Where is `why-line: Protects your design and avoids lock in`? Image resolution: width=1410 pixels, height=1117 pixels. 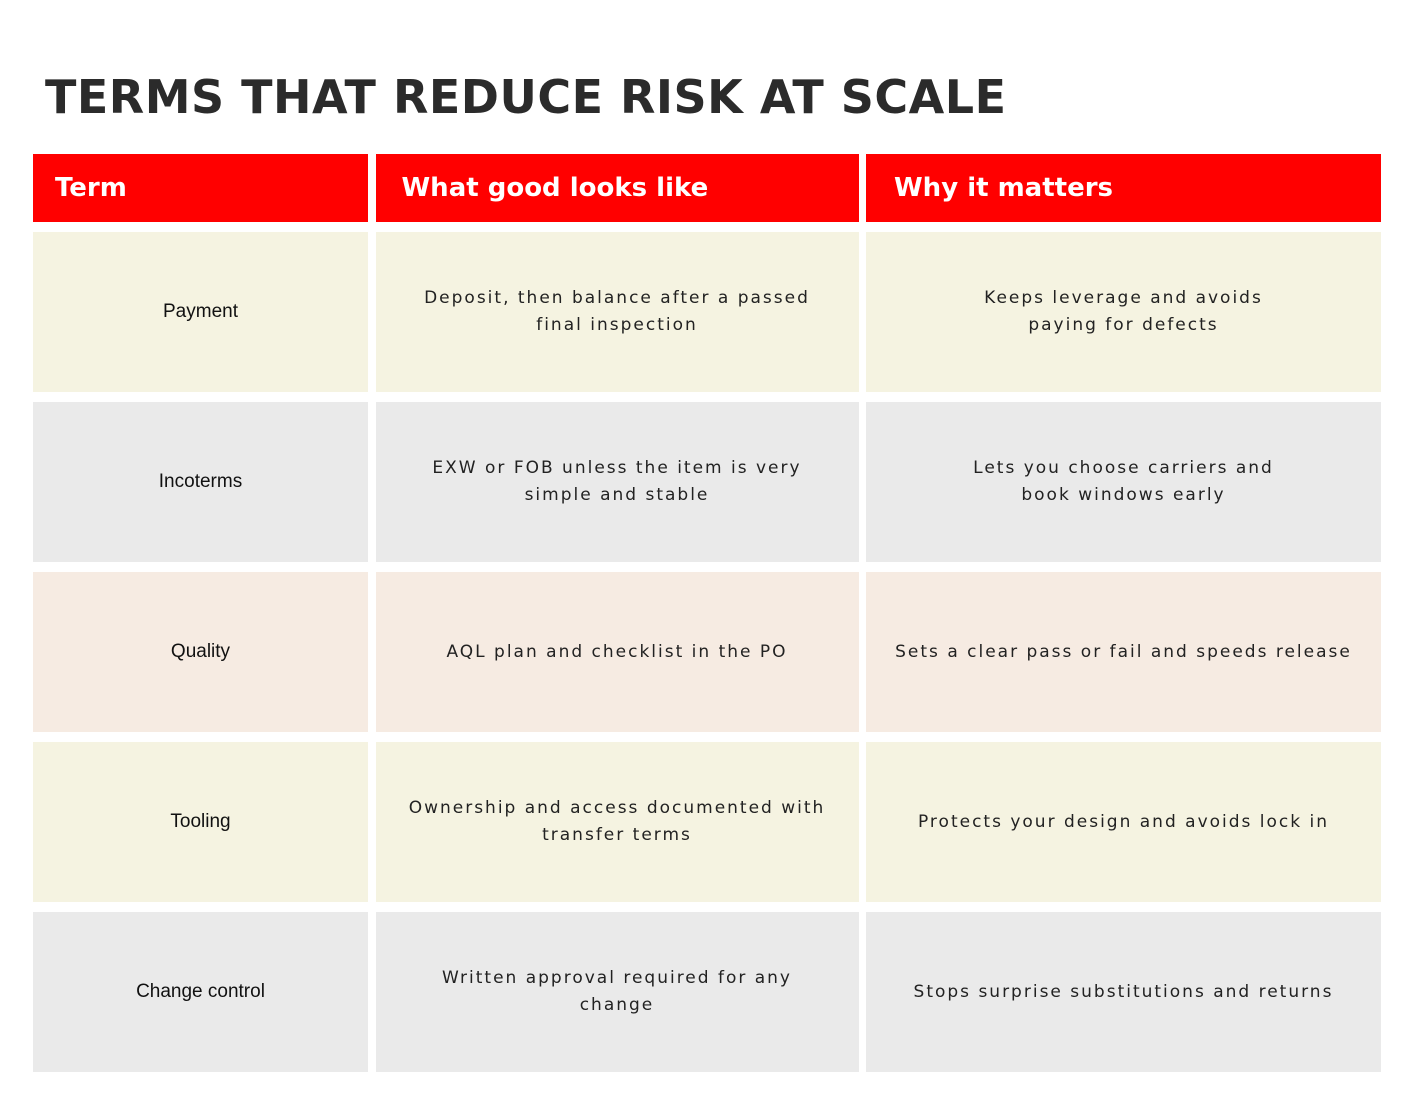
why-line: Protects your design and avoids lock in is located at coordinates (1123, 821).